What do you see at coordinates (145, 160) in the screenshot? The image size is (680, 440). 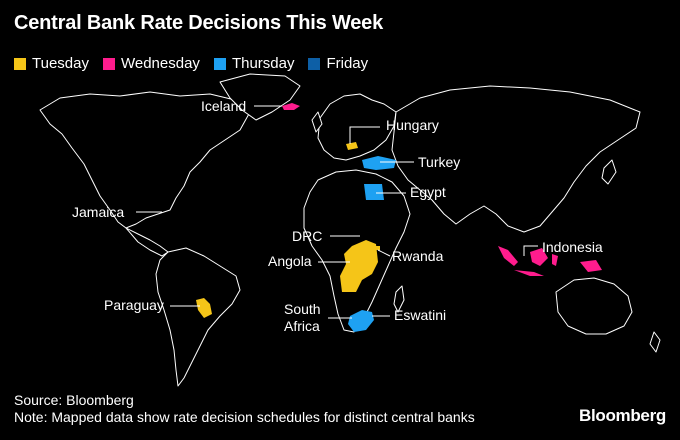 I see `north-america-outline` at bounding box center [145, 160].